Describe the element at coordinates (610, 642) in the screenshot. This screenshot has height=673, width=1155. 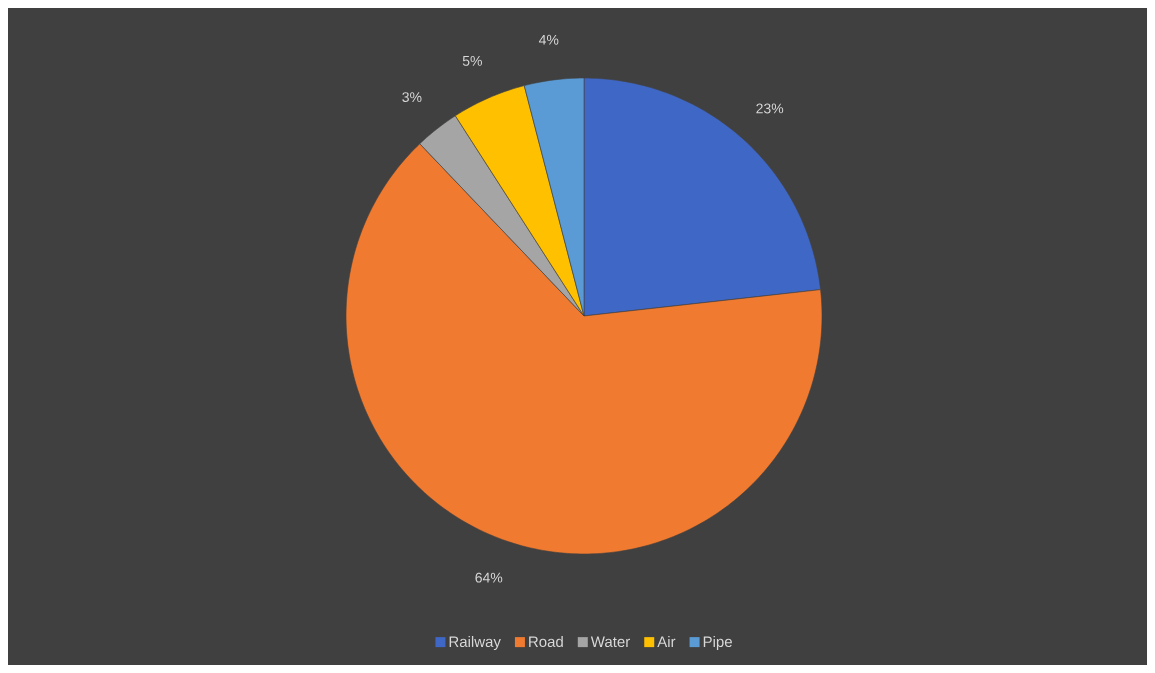
I see `legend-label: Water` at that location.